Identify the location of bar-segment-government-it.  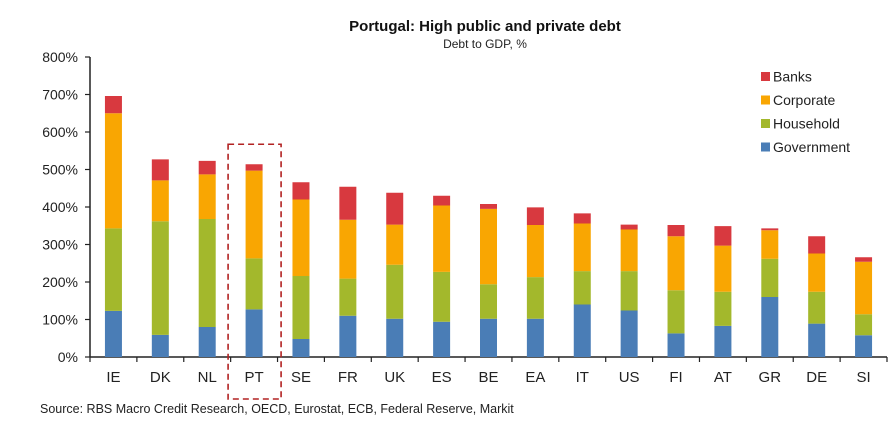
(582, 330).